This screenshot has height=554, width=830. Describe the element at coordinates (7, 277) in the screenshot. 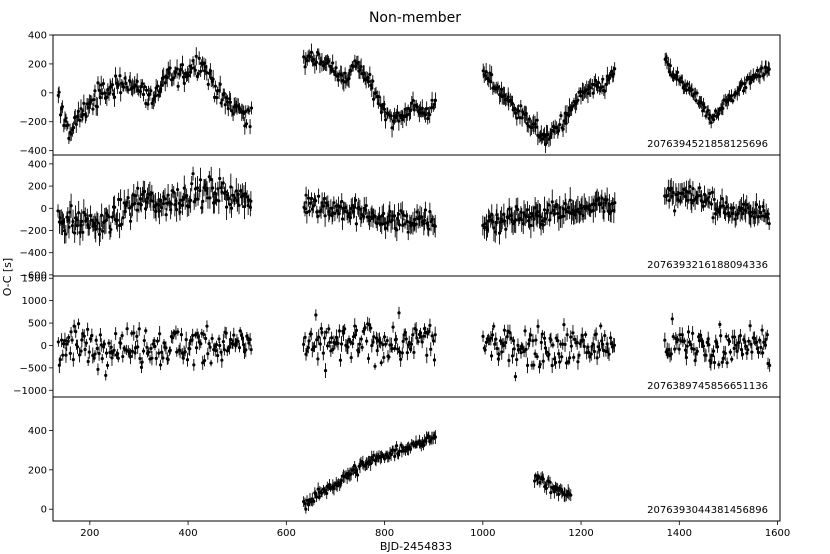

I see `y-axis-label: O-C [s]` at that location.